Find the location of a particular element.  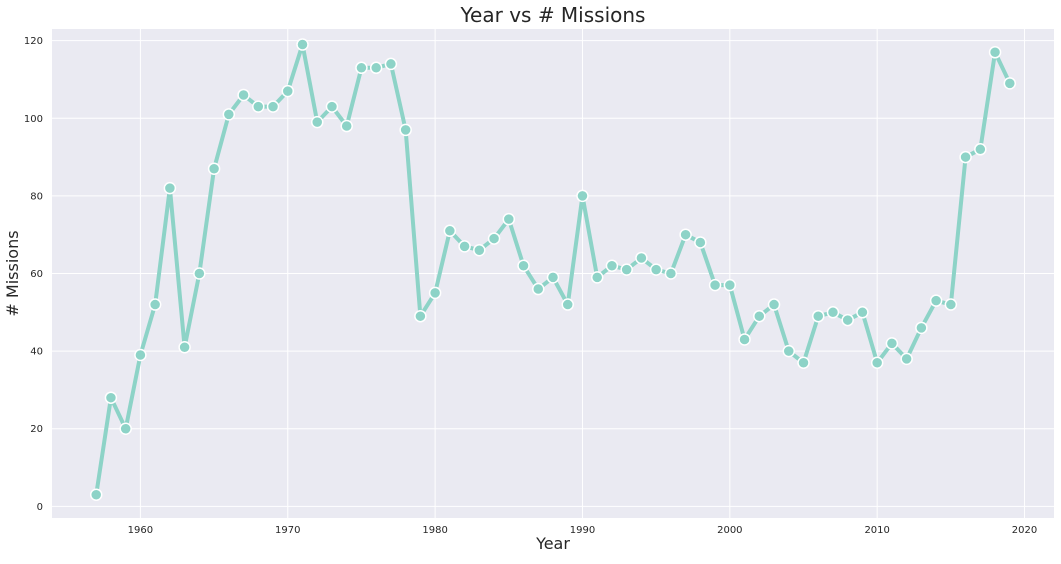

x-tick-label: 2020 is located at coordinates (1024, 530).